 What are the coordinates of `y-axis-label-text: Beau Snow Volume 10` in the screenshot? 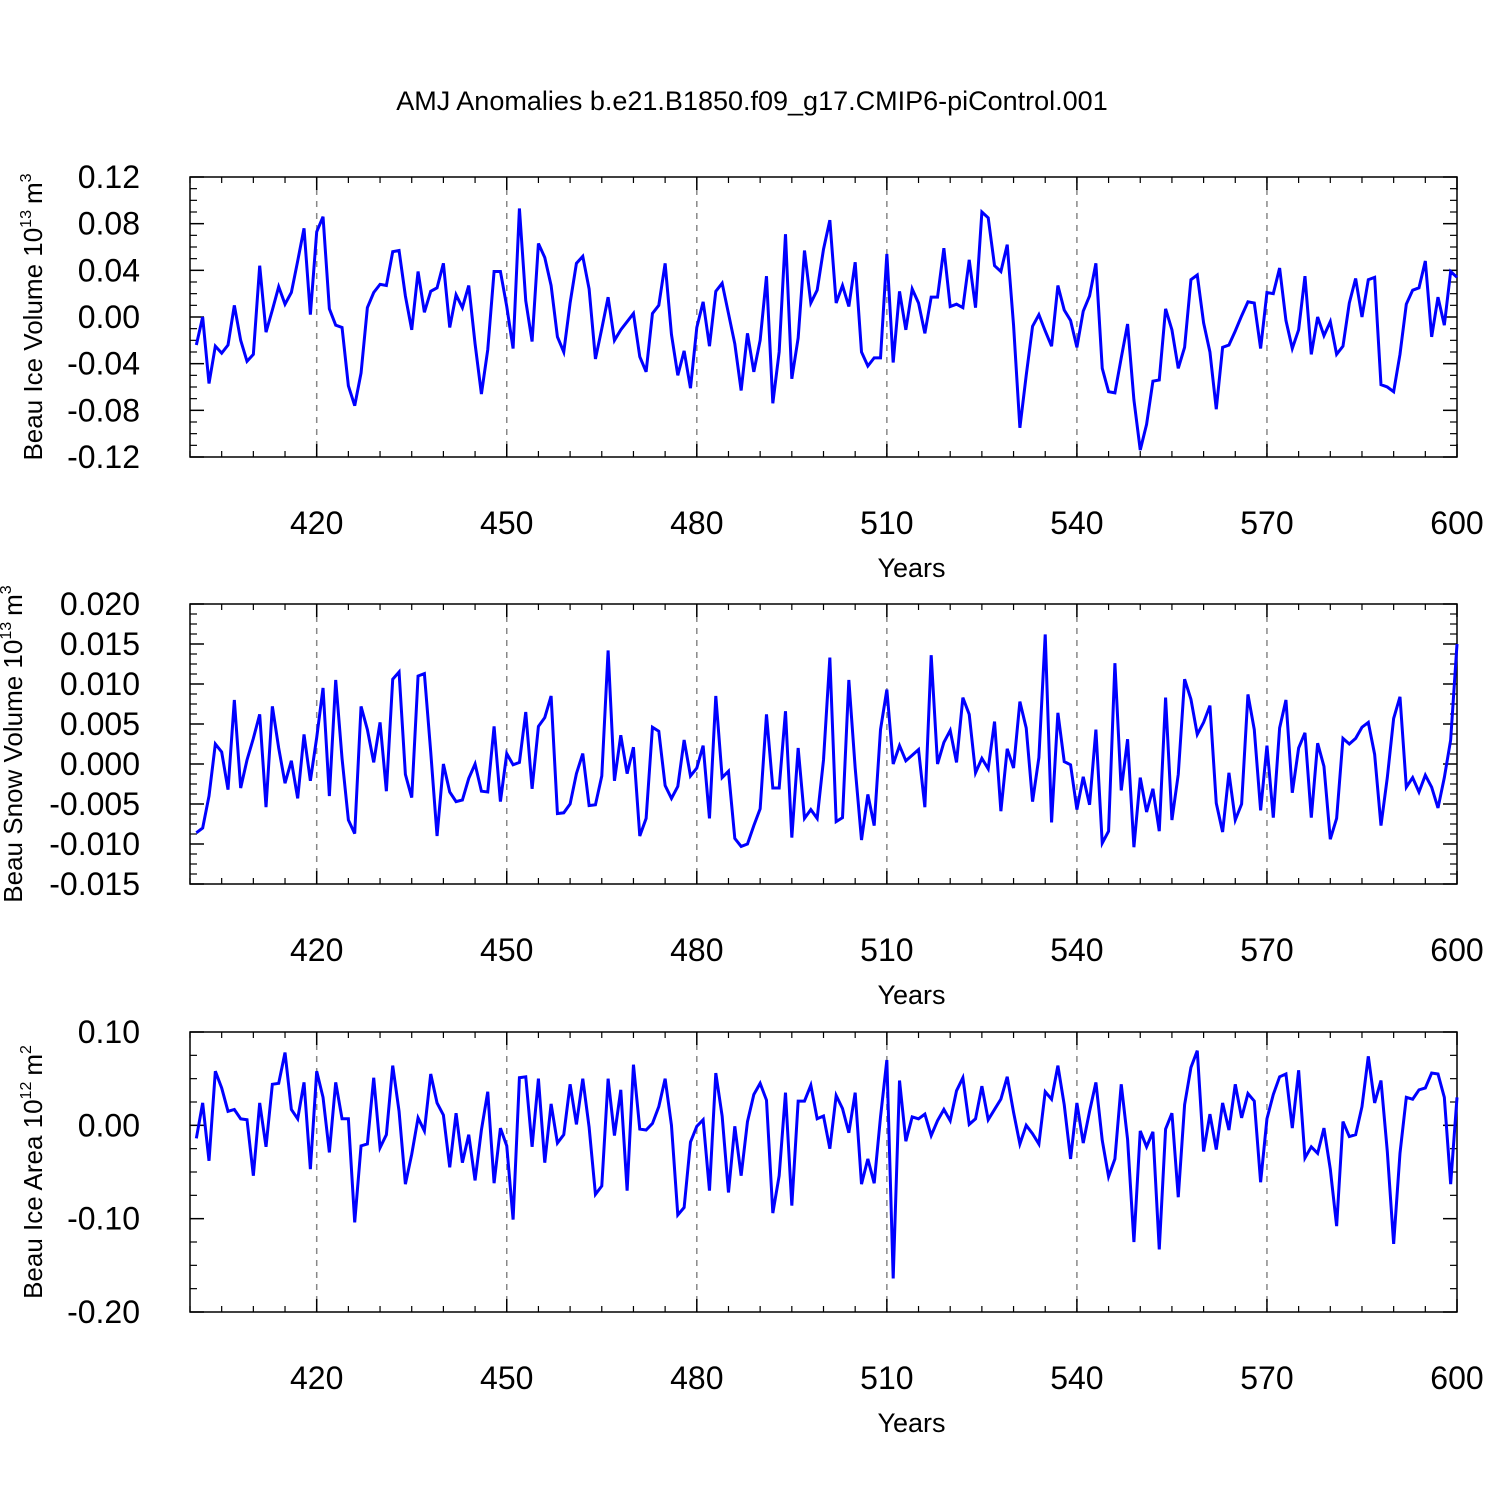 It's located at (14, 771).